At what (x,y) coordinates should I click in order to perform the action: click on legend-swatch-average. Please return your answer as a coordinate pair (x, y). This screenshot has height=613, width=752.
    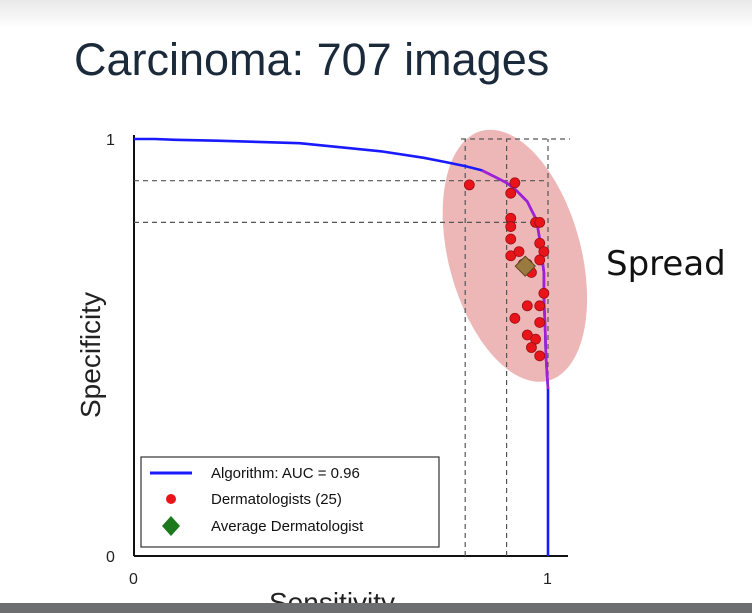
    Looking at the image, I should click on (171, 526).